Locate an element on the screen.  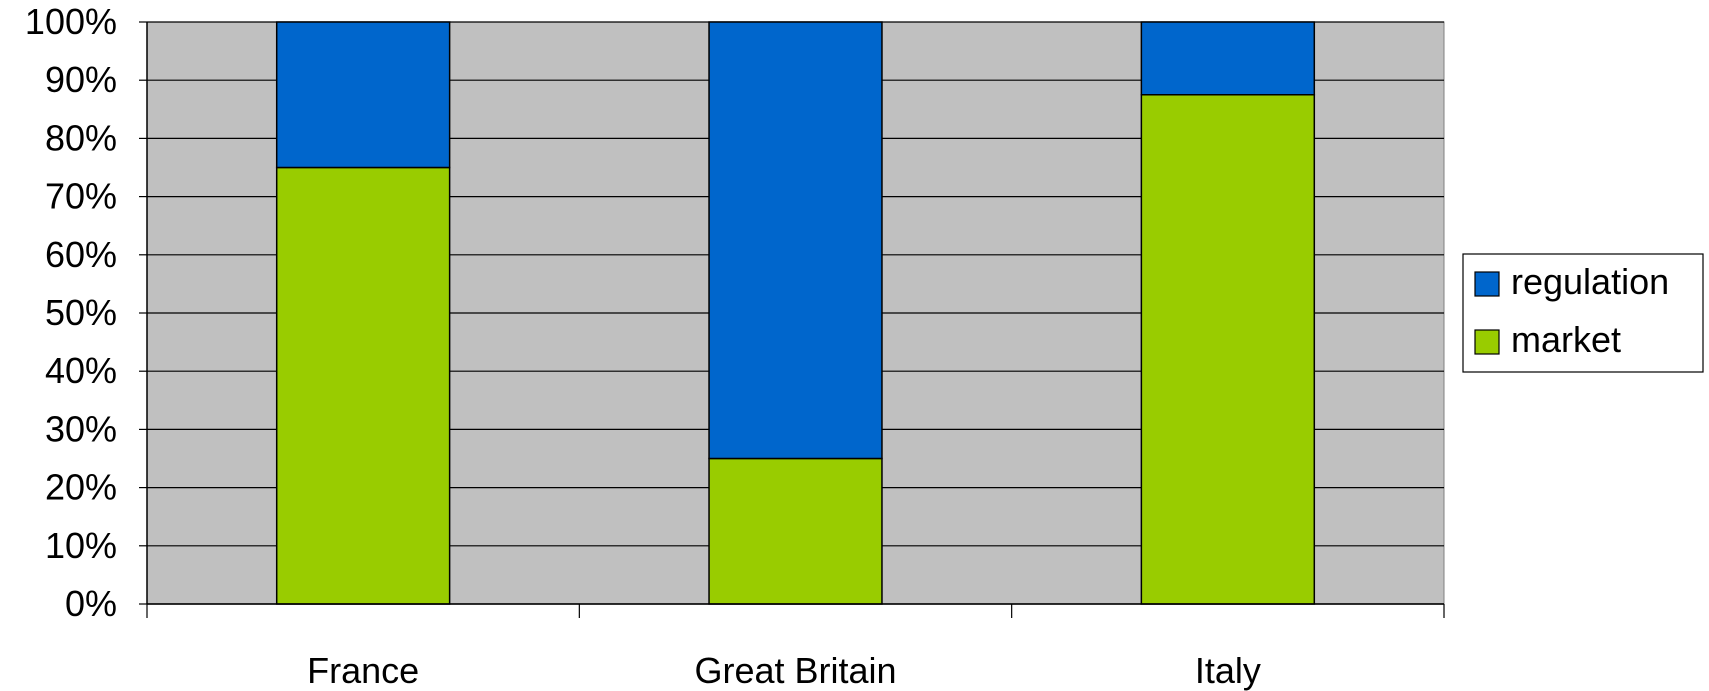
y-tick-label: 20% is located at coordinates (81, 487).